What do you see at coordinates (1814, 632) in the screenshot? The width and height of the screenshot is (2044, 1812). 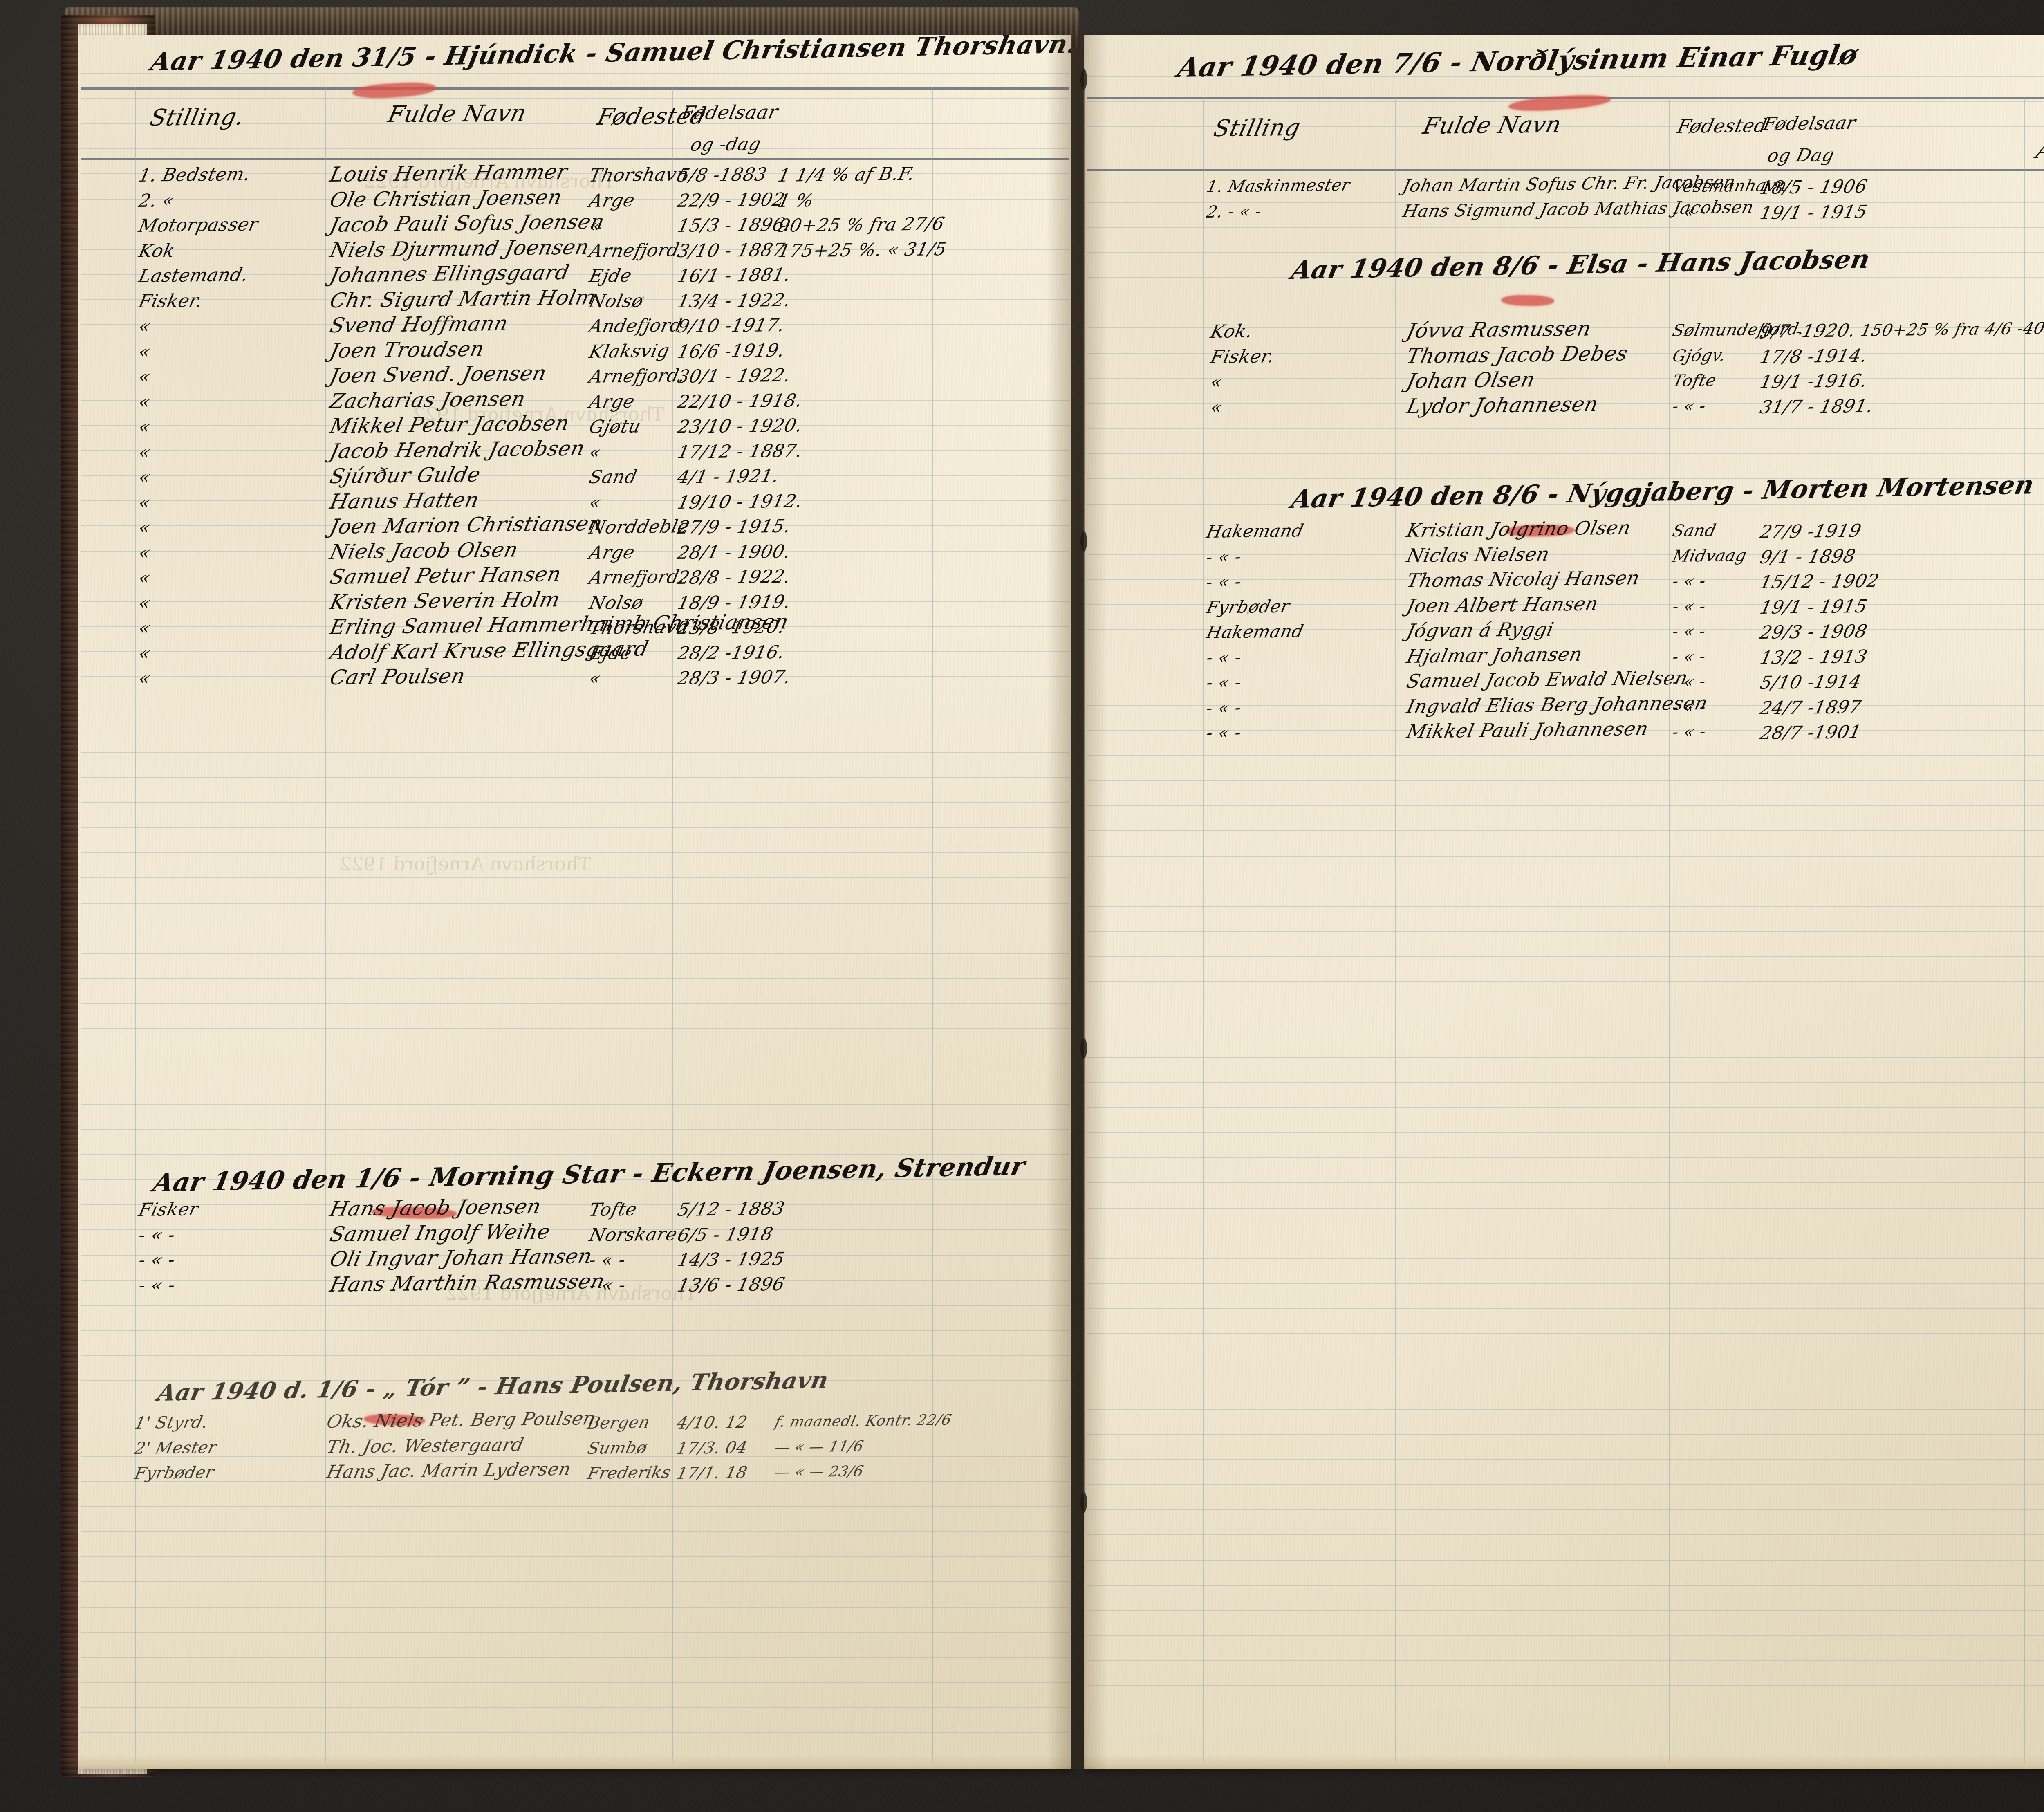 I see `row-fodt: 29/3 - 1908` at bounding box center [1814, 632].